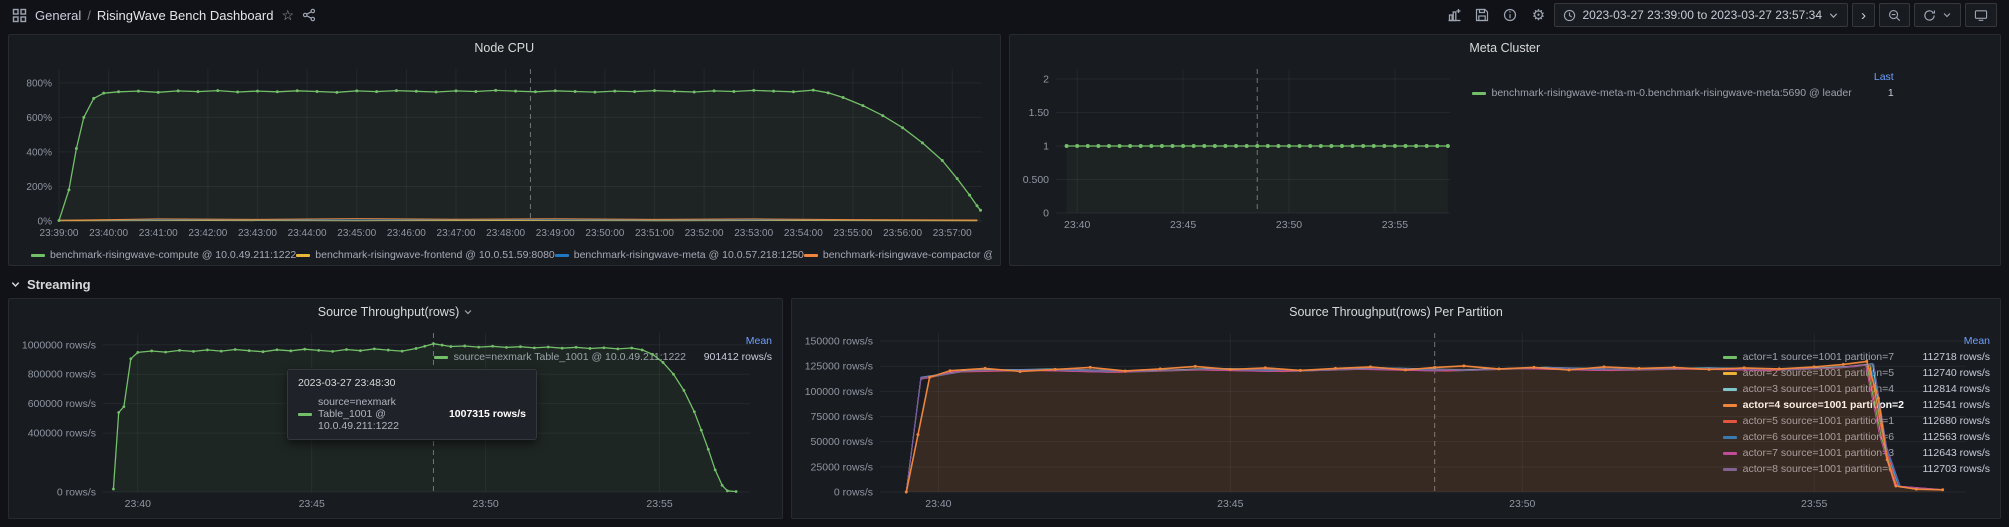 Image resolution: width=2009 pixels, height=527 pixels. What do you see at coordinates (1454, 15) in the screenshot?
I see `add-panel-button` at bounding box center [1454, 15].